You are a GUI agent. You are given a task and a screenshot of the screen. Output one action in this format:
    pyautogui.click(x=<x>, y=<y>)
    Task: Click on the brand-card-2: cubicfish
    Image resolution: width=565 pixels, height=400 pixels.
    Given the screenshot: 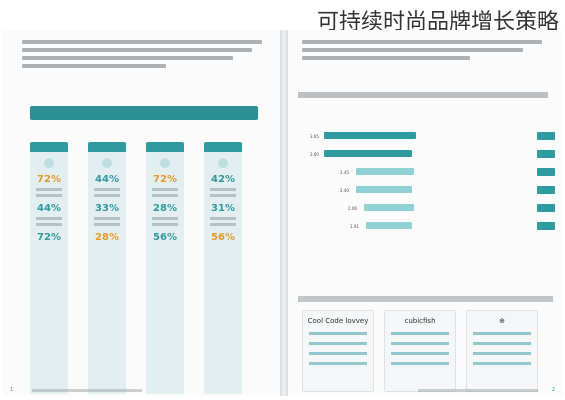 What is the action you would take?
    pyautogui.click(x=420, y=351)
    